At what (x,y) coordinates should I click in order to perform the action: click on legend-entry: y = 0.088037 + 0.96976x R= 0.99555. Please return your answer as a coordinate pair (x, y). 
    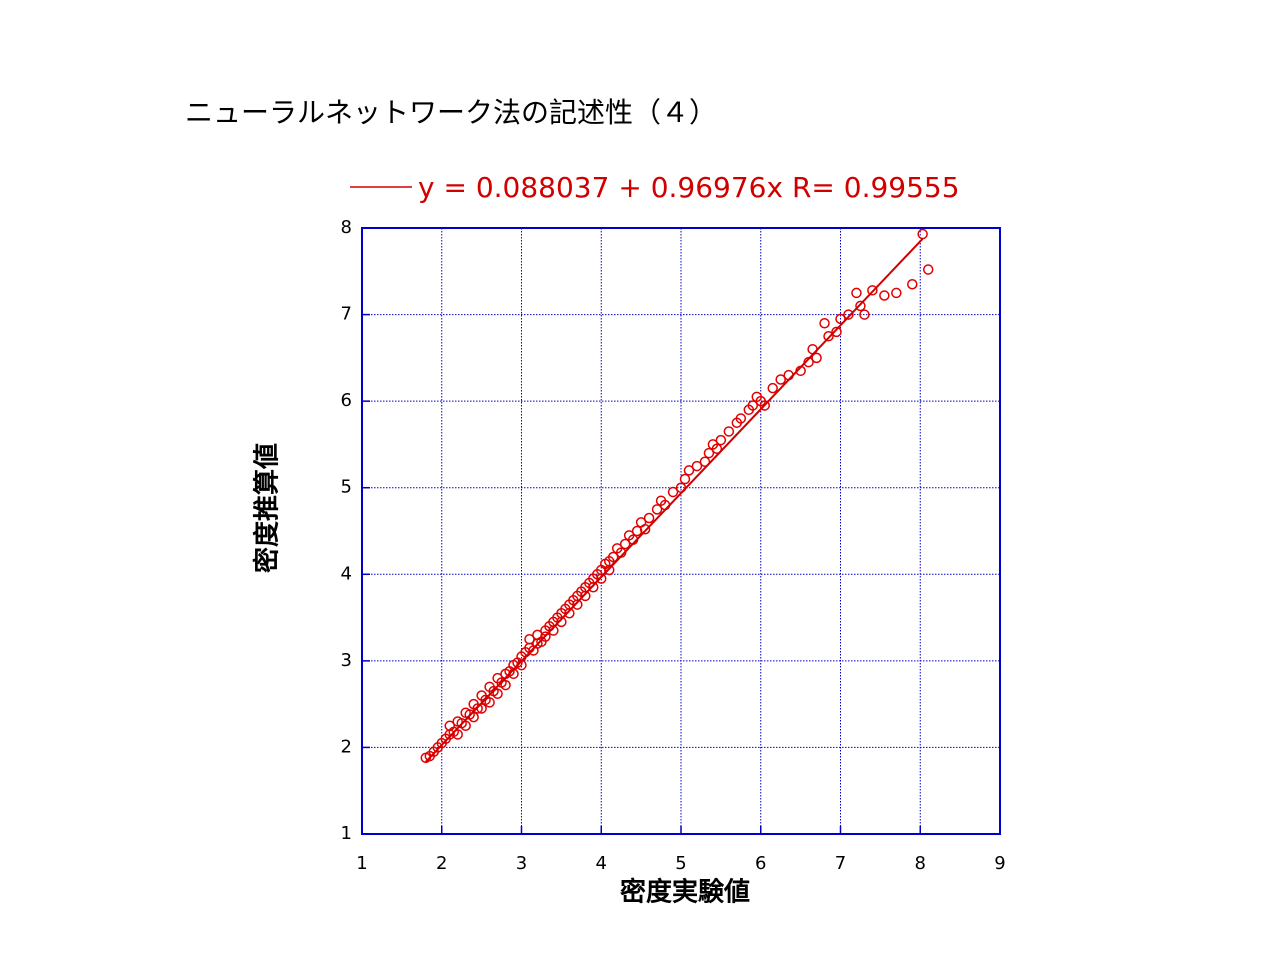
    Looking at the image, I should click on (689, 187).